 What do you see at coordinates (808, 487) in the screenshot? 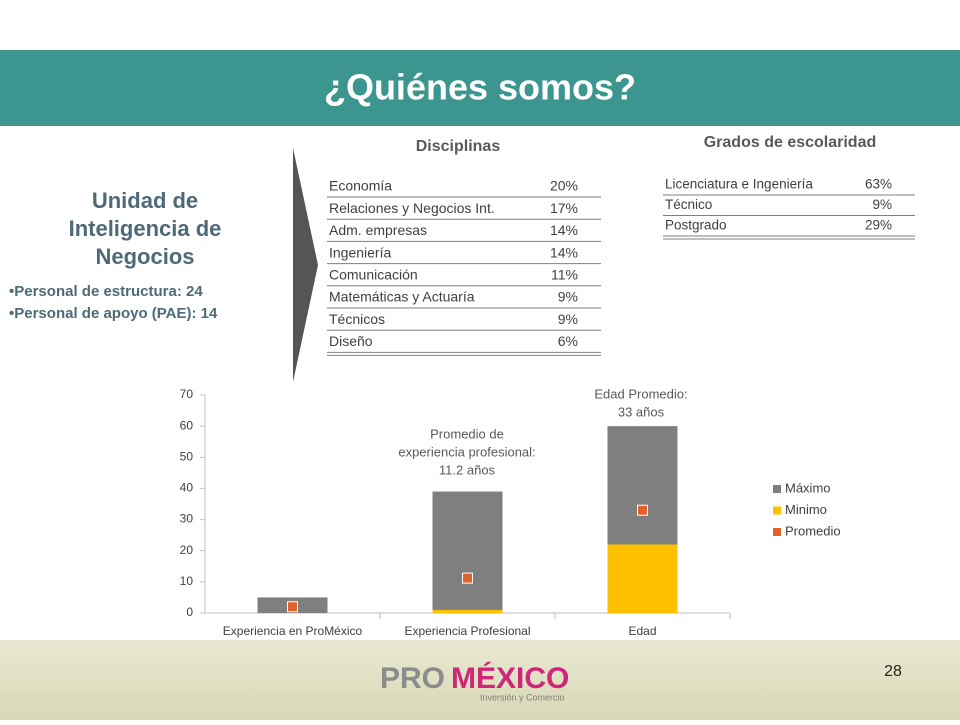
I see `legend-label: Máximo` at bounding box center [808, 487].